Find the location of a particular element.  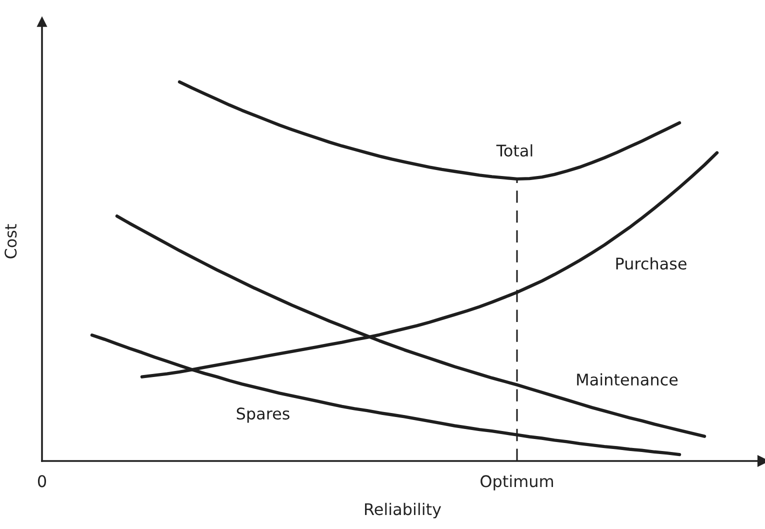

series-label: Maintenance is located at coordinates (627, 379).